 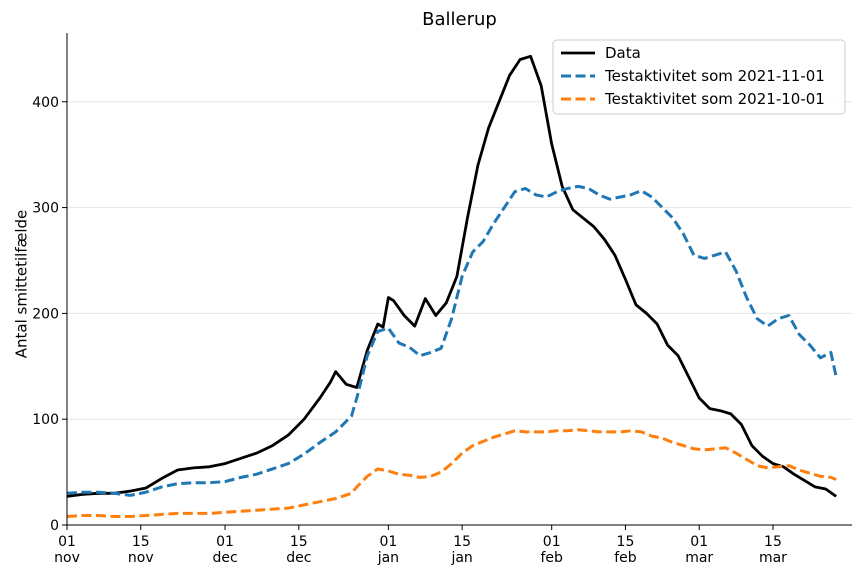 I want to click on legend-box, so click(x=699, y=77).